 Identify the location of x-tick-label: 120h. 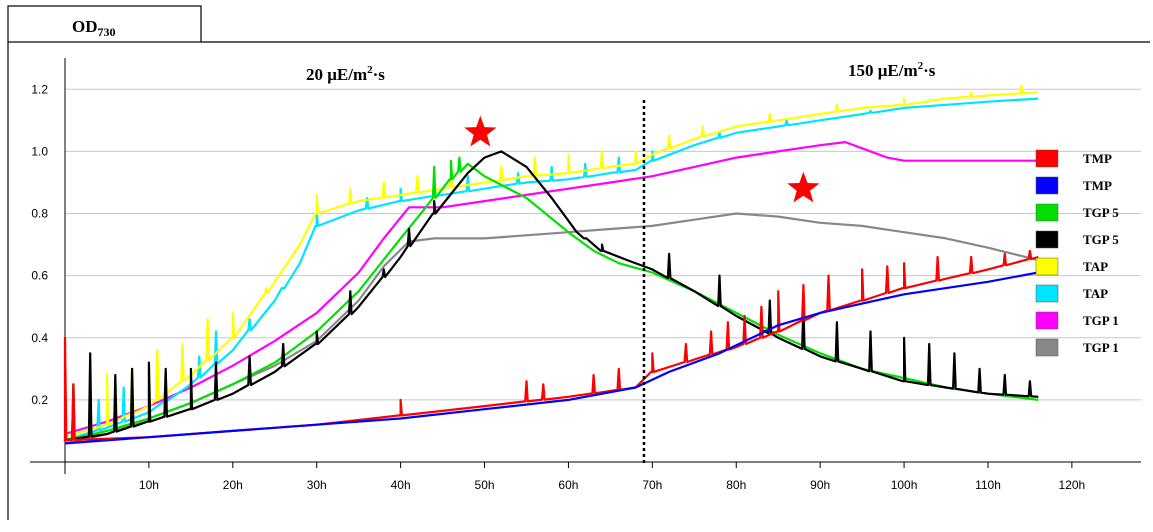
(1072, 485).